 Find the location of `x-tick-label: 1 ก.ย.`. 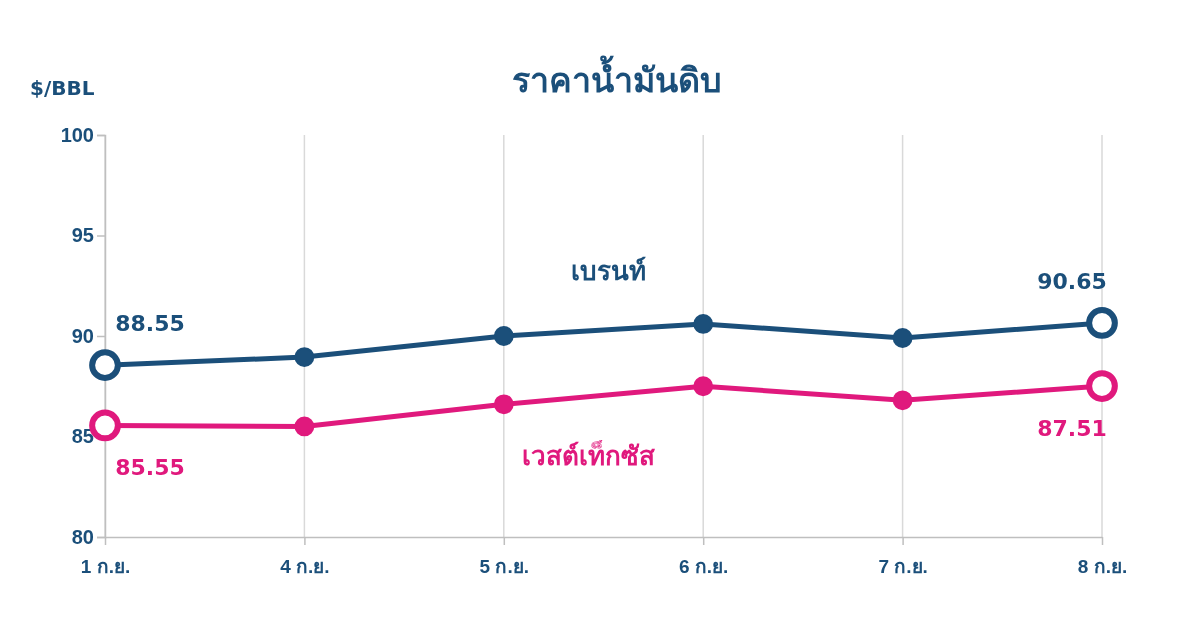

x-tick-label: 1 ก.ย. is located at coordinates (105, 566).